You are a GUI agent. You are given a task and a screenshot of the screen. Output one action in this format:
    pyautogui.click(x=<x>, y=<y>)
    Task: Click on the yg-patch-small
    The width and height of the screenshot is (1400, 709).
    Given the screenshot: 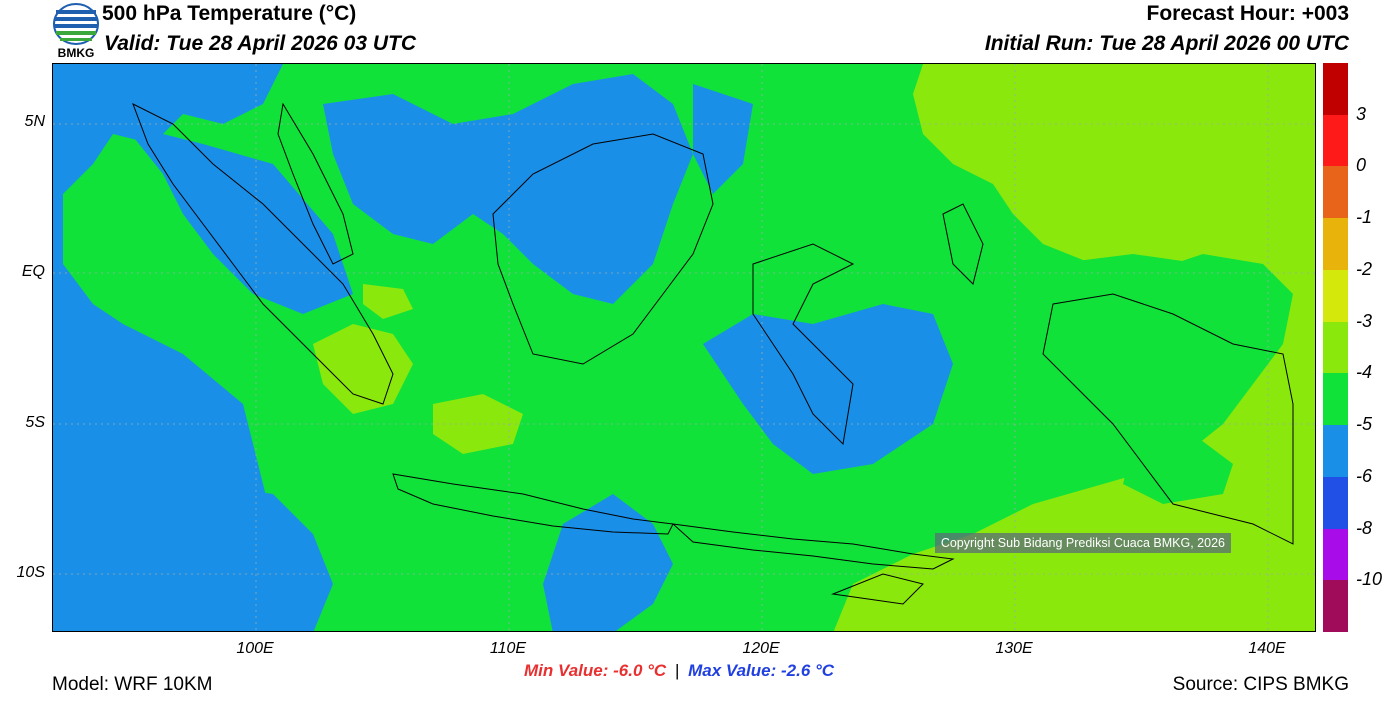 What is the action you would take?
    pyautogui.click(x=388, y=301)
    